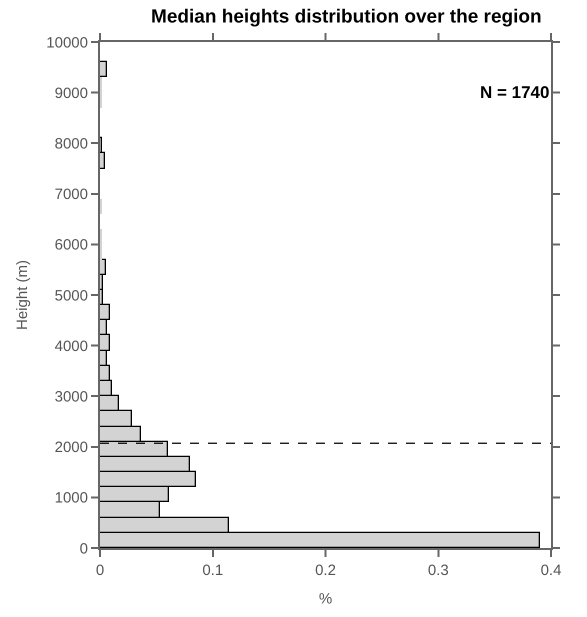  I want to click on x-tick-label: 0, so click(100, 570).